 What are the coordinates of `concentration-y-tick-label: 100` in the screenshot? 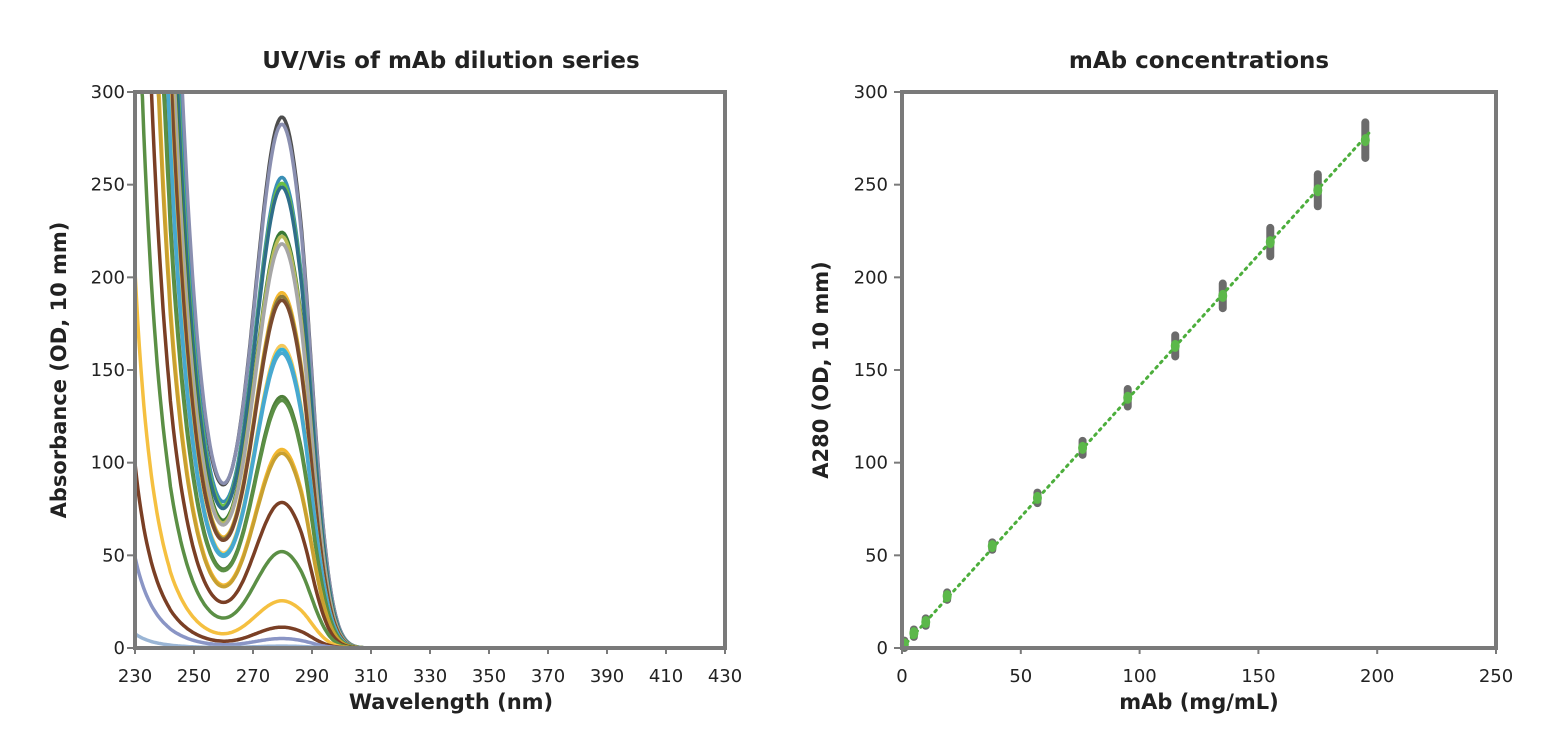 It's located at (871, 463).